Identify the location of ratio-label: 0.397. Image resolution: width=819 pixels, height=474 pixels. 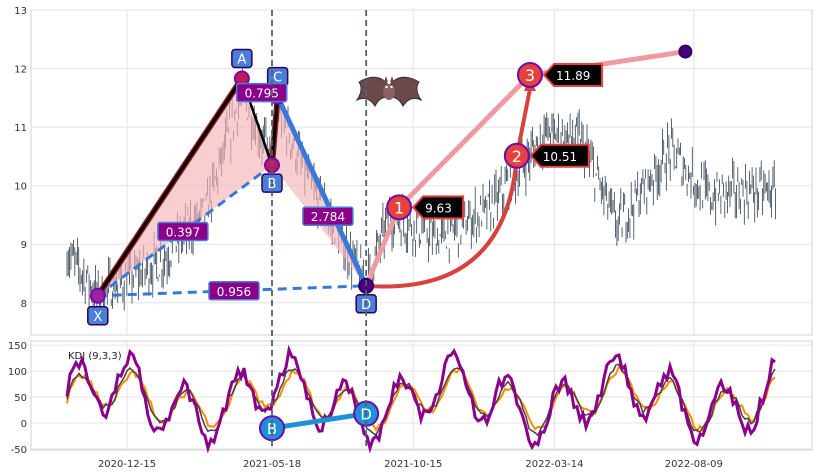
(183, 232).